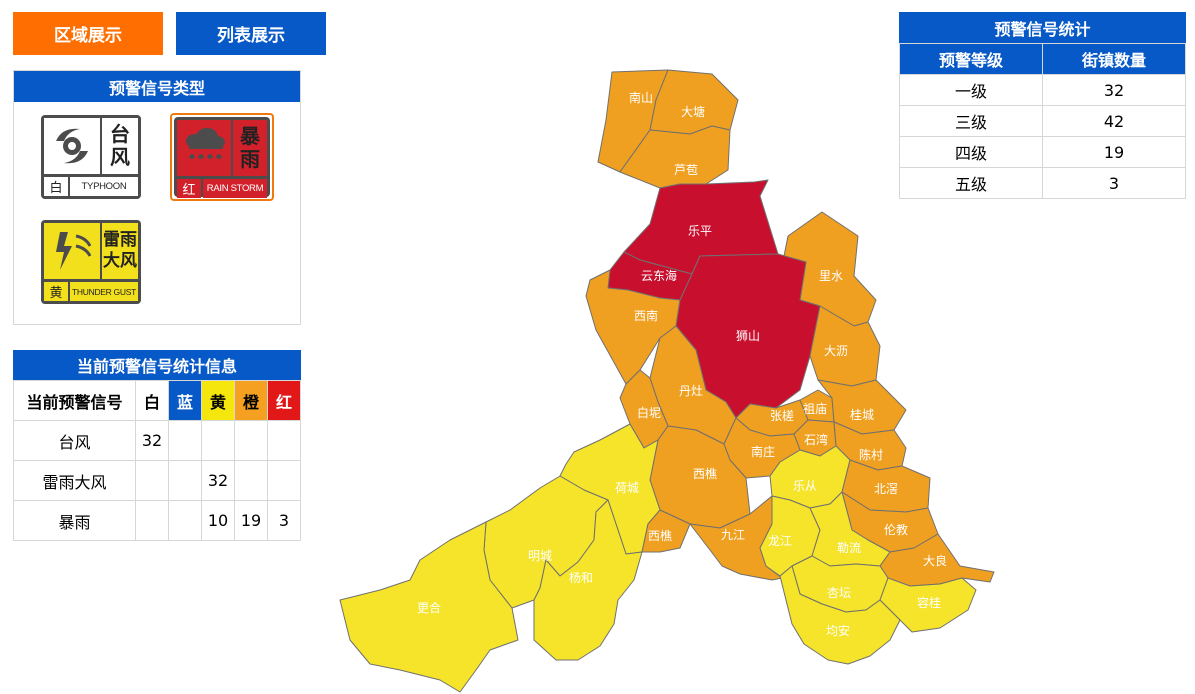 The image size is (1195, 694). Describe the element at coordinates (886, 489) in the screenshot. I see `map-region-label: 北滘` at that location.